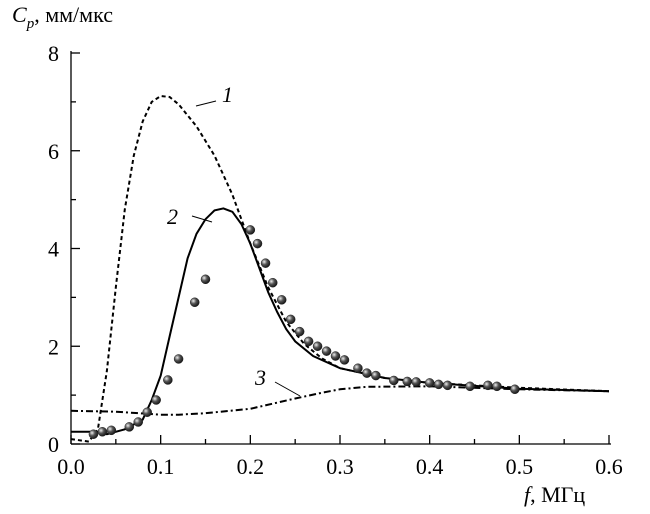  What do you see at coordinates (71, 466) in the screenshot?
I see `x-tick-label: 0.0` at bounding box center [71, 466].